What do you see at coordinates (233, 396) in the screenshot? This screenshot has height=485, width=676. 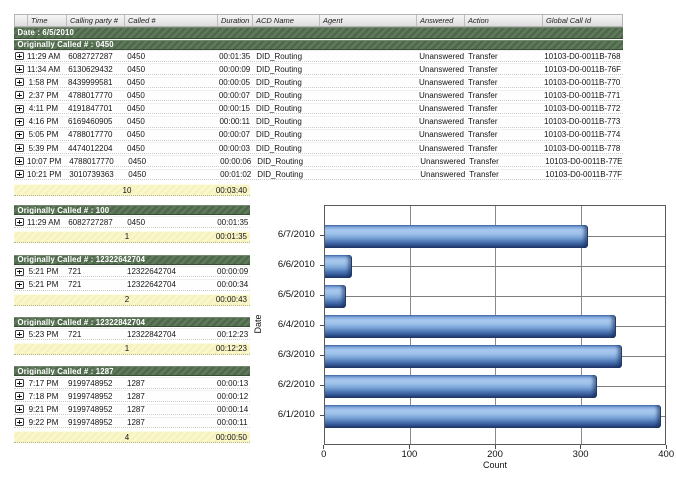 I see `cell-duration: 00:00:12` at bounding box center [233, 396].